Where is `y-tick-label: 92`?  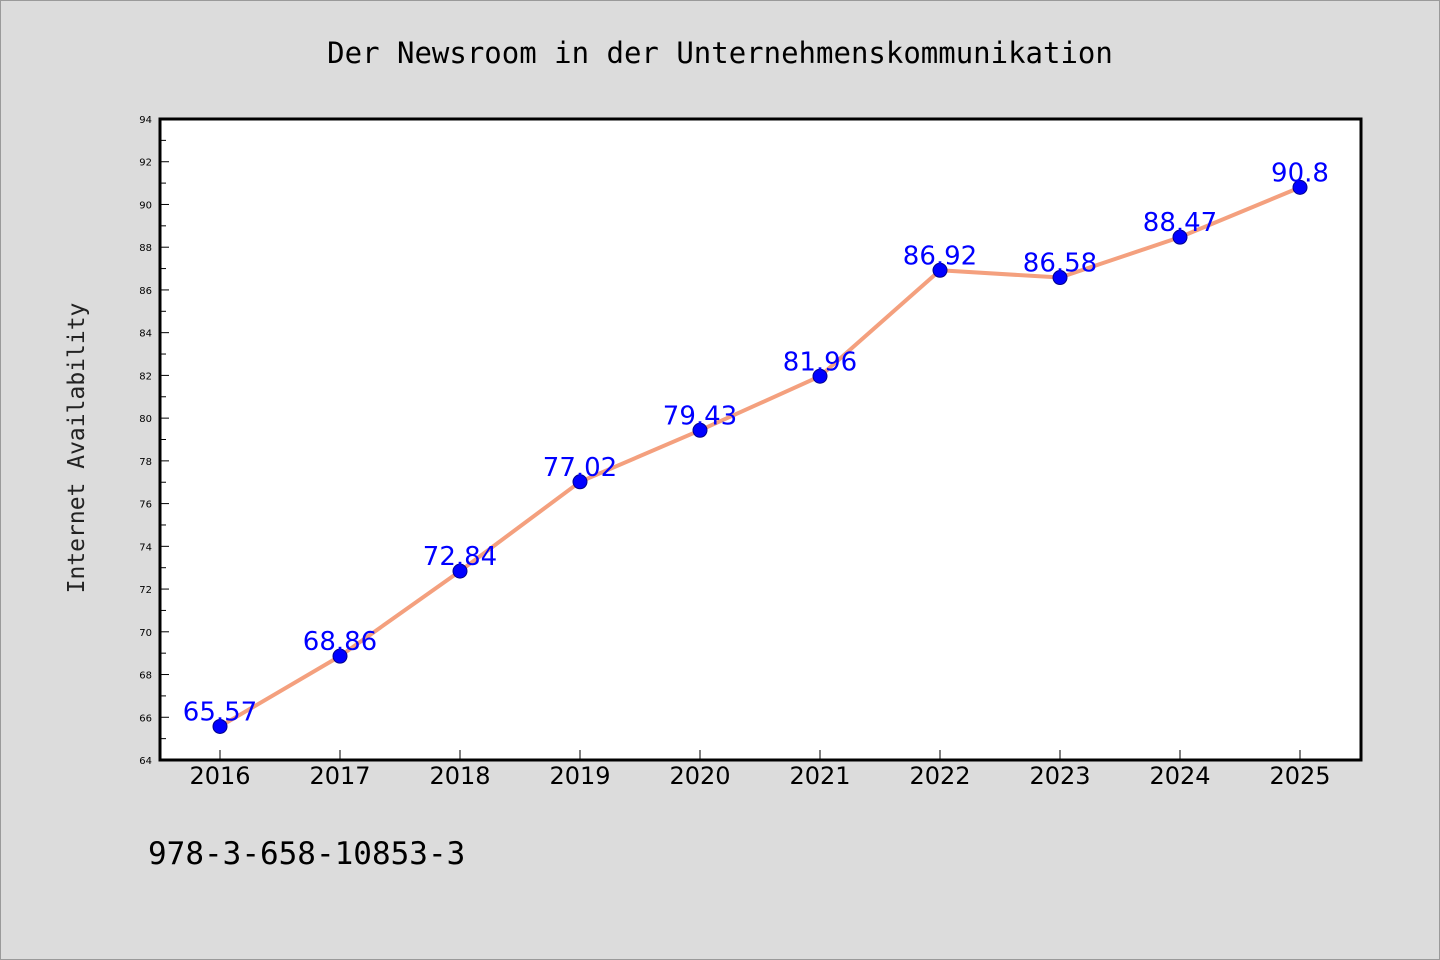 y-tick-label: 92 is located at coordinates (145, 163).